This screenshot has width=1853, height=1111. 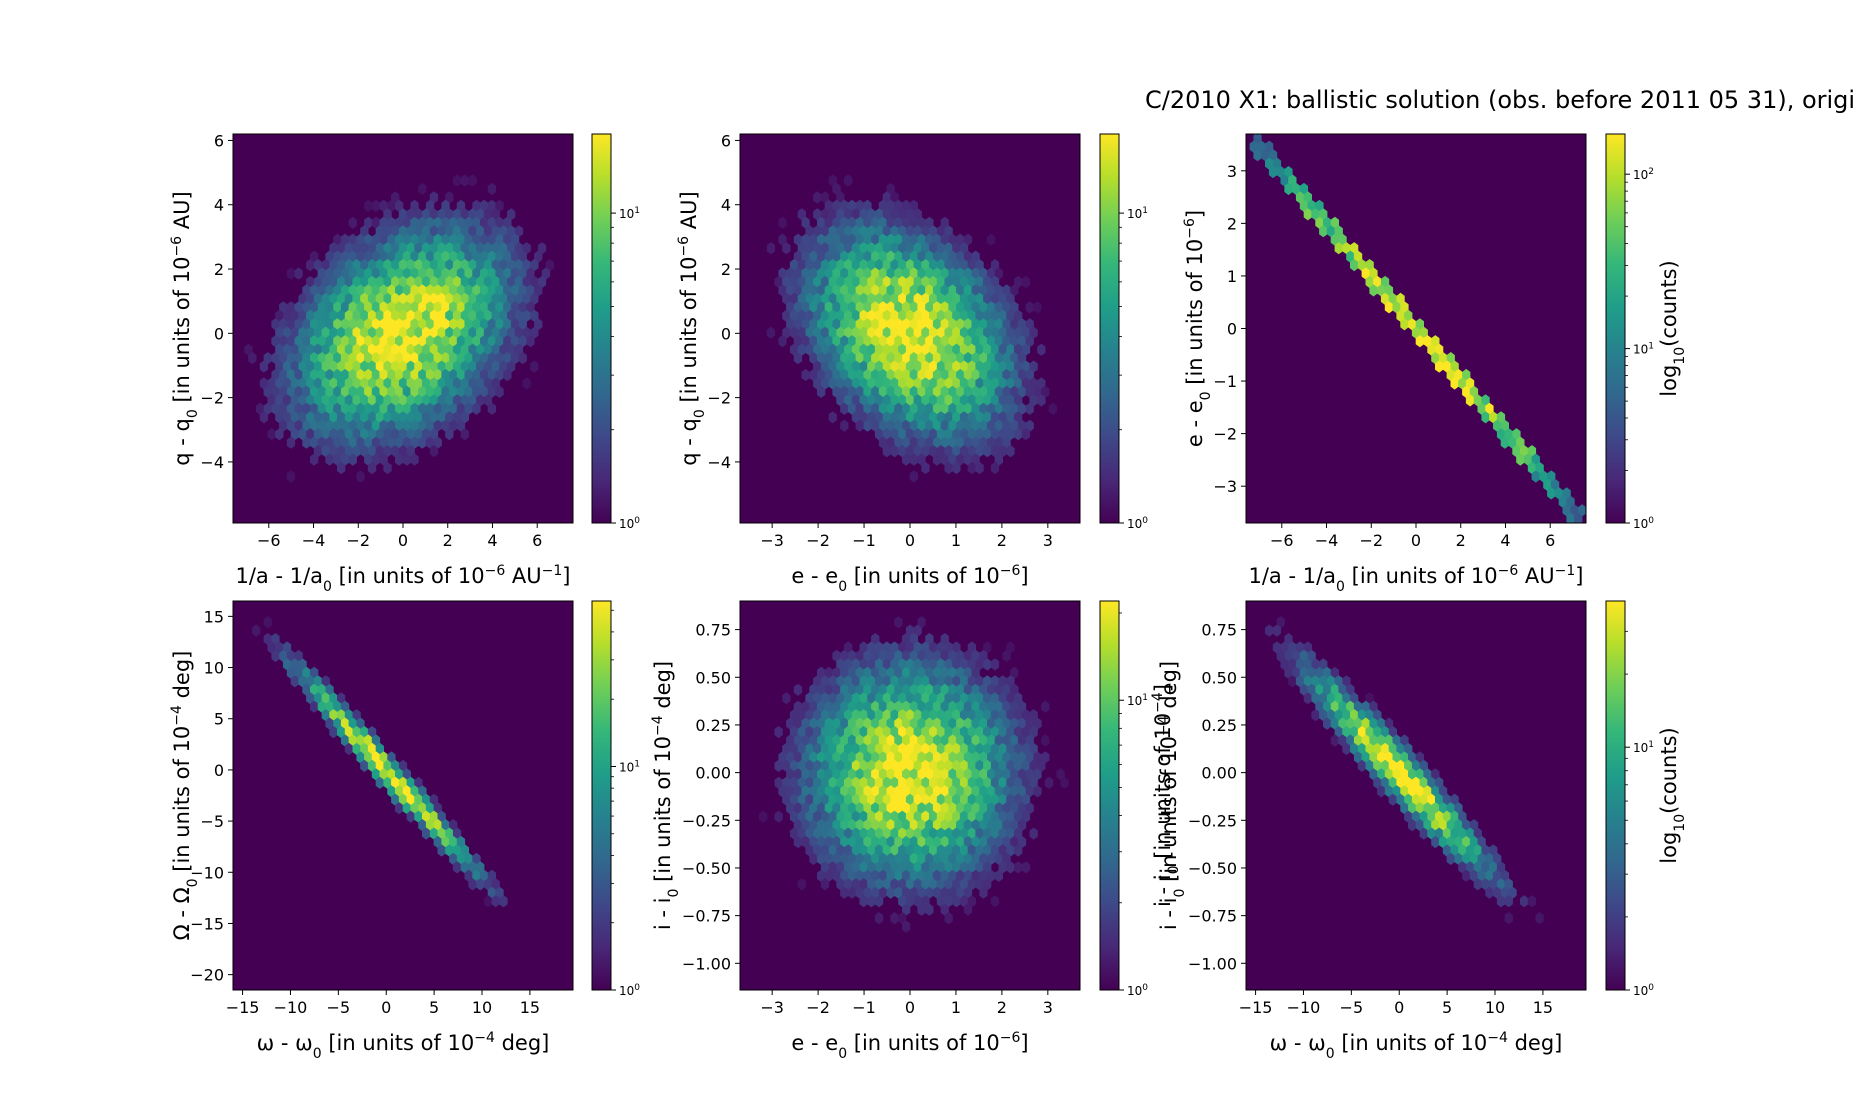 What do you see at coordinates (601, 795) in the screenshot?
I see `colorbar` at bounding box center [601, 795].